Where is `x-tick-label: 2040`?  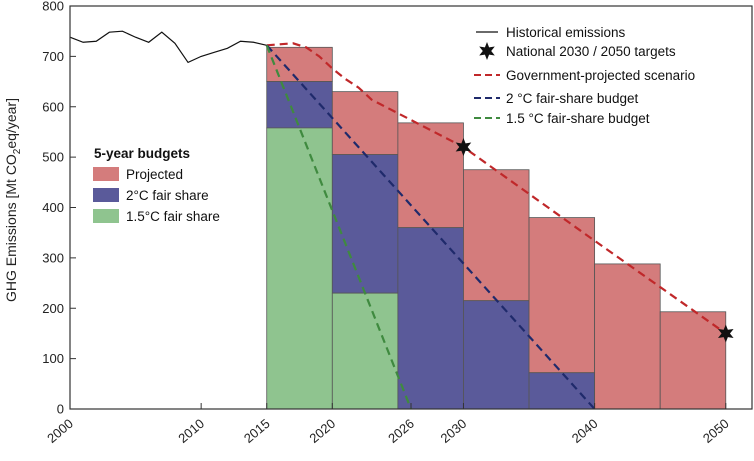 x-tick-label: 2040 is located at coordinates (585, 431).